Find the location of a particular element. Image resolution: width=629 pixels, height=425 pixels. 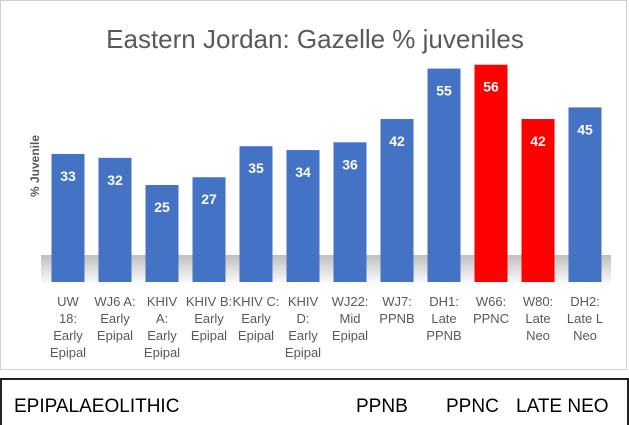

x-tick-label: DH2: Late L Neo is located at coordinates (585, 318).